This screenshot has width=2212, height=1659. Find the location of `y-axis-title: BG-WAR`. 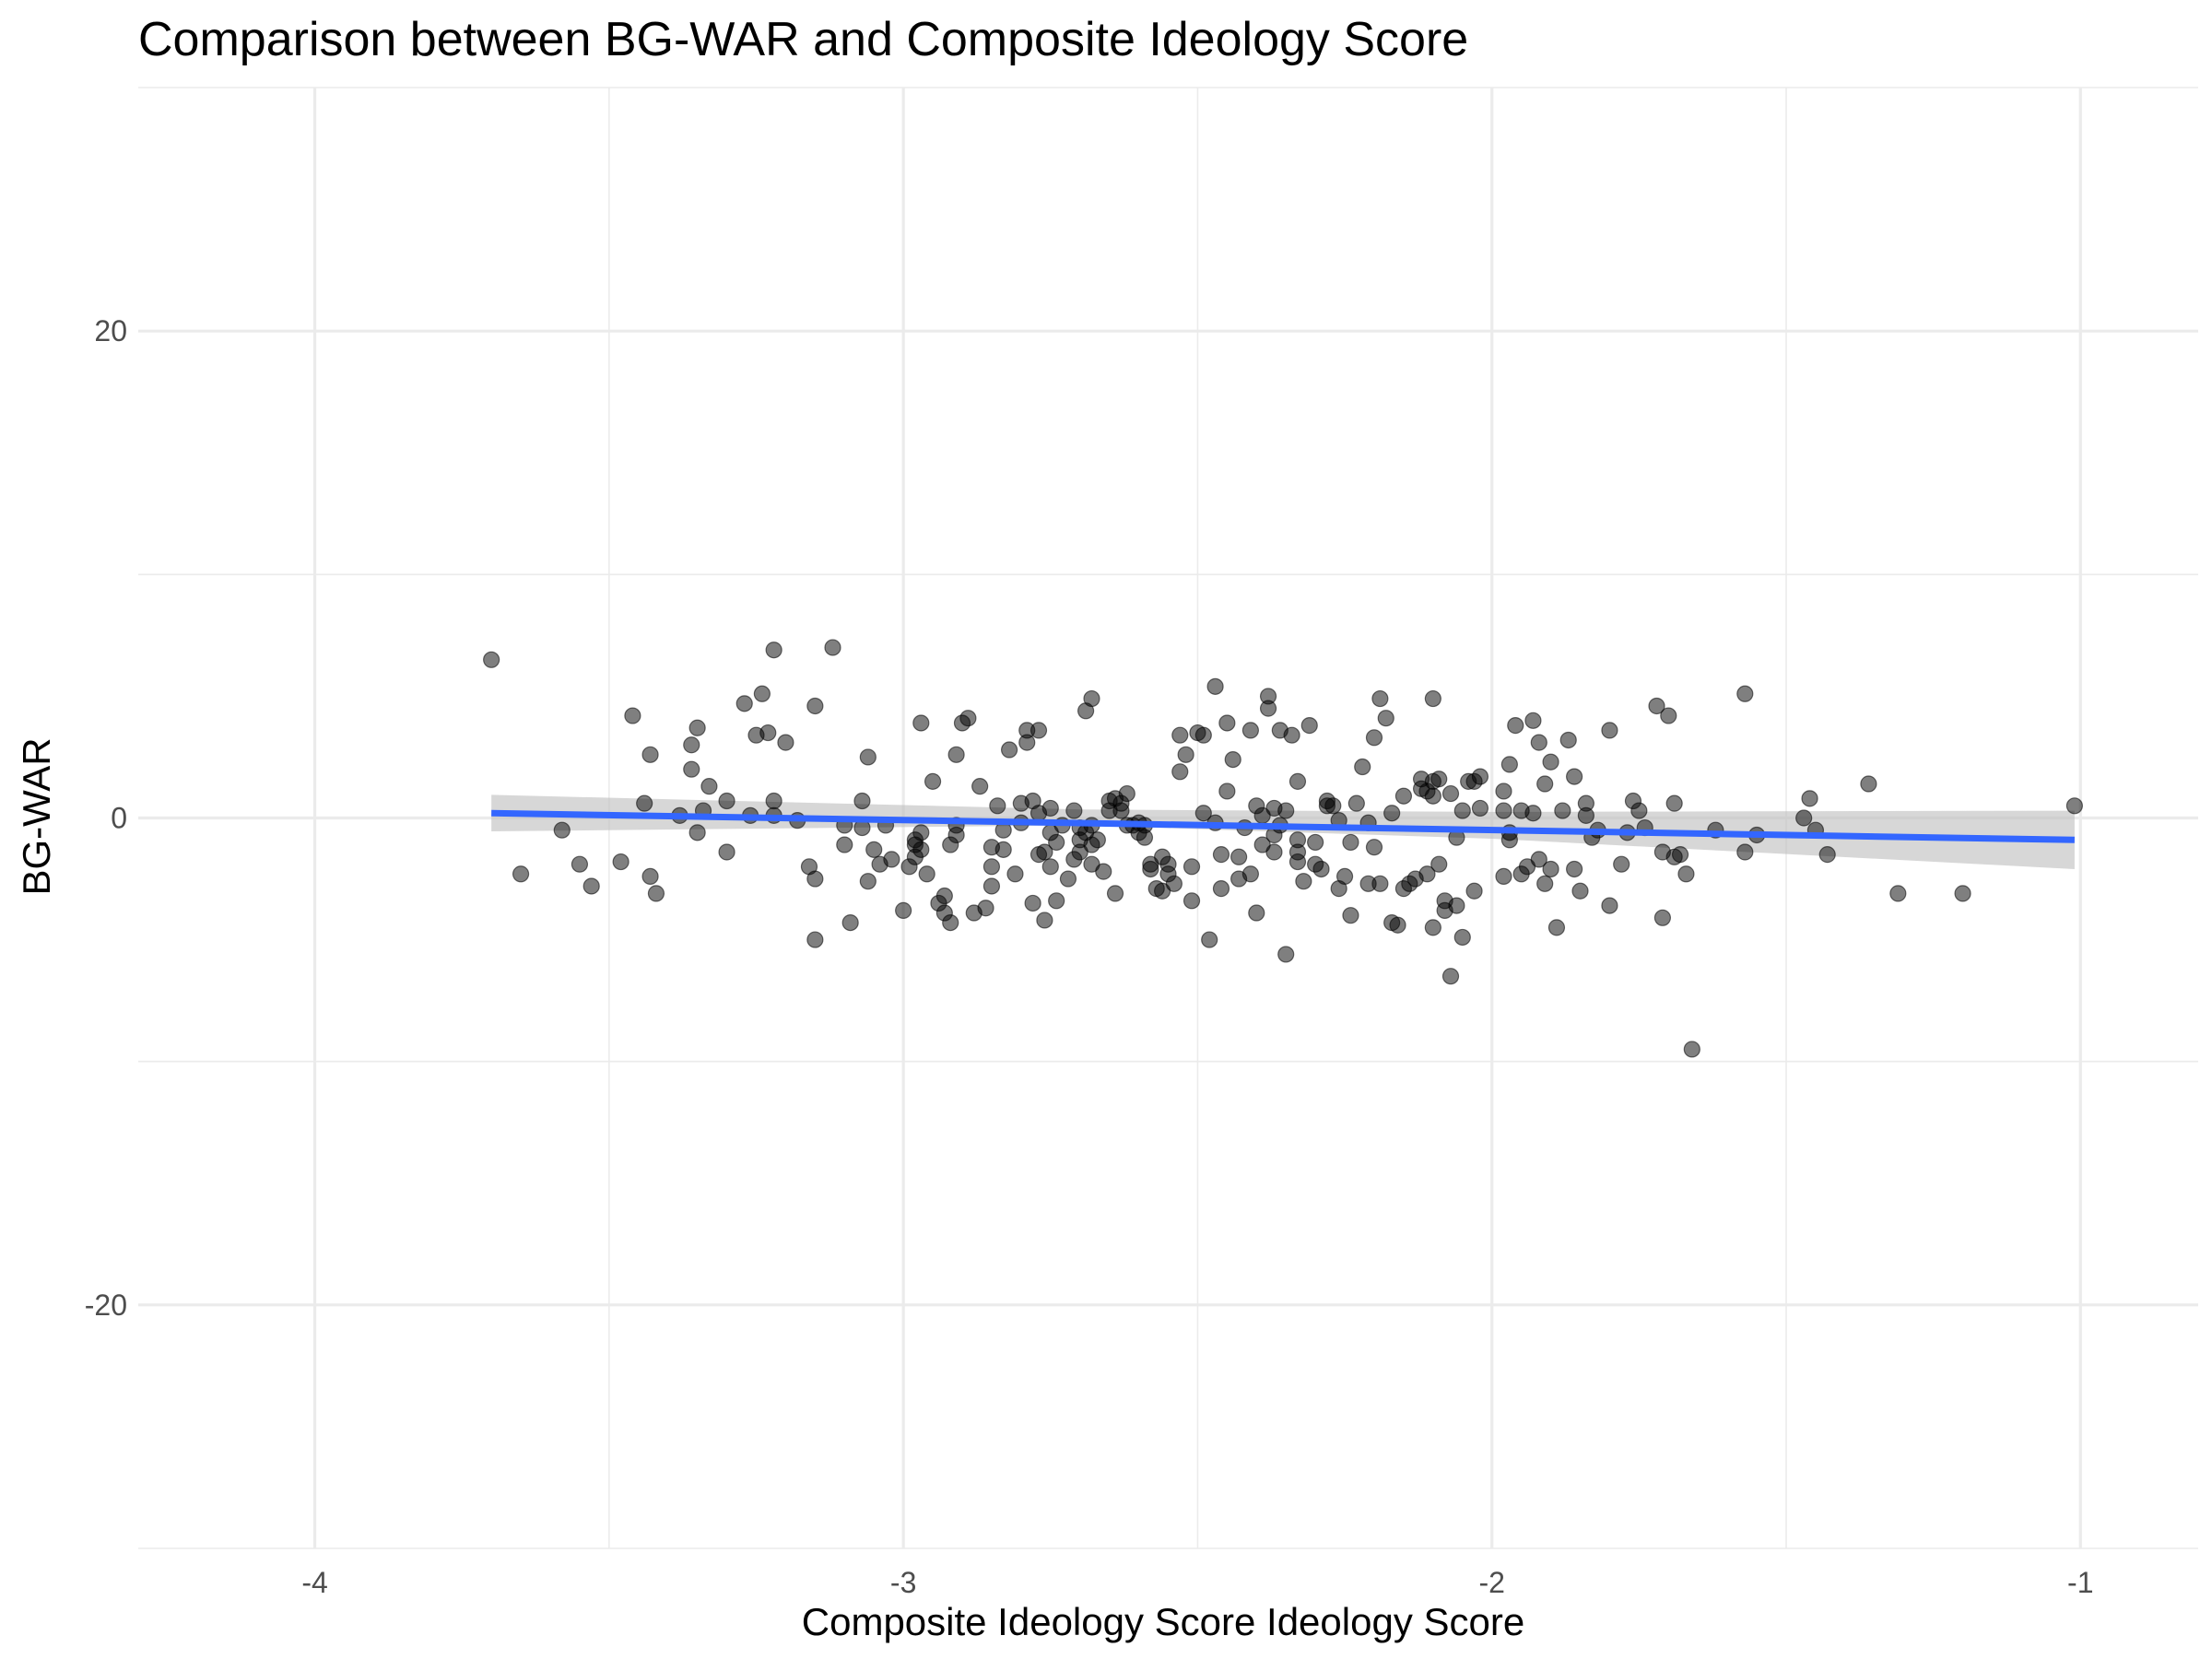

y-axis-title: BG-WAR is located at coordinates (36, 816).